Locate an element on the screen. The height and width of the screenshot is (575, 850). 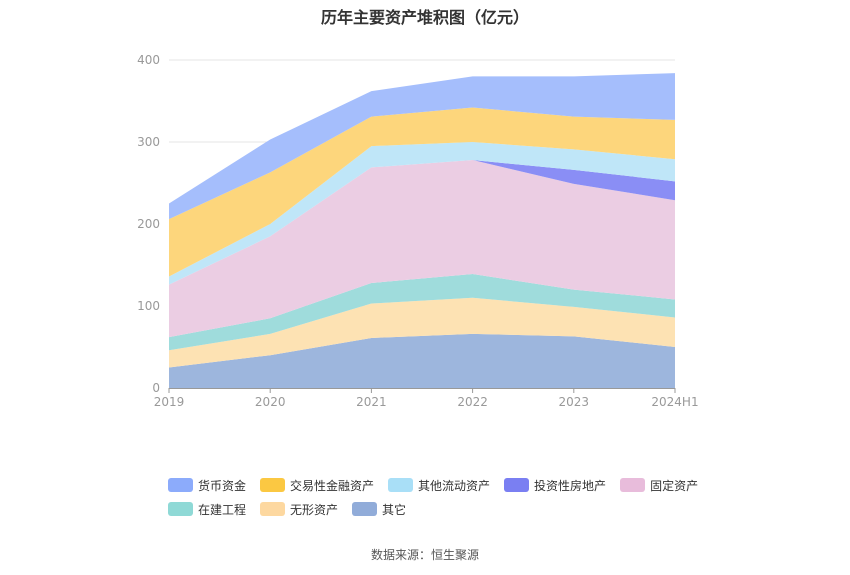
legend-item: 固定资产 is located at coordinates (659, 485).